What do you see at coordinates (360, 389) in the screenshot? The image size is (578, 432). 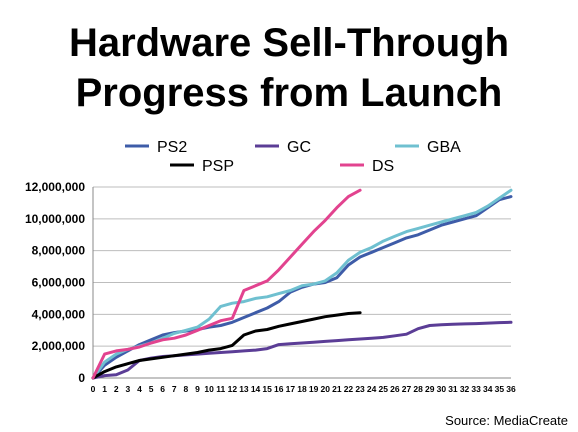 I see `x-tick-label: 23` at bounding box center [360, 389].